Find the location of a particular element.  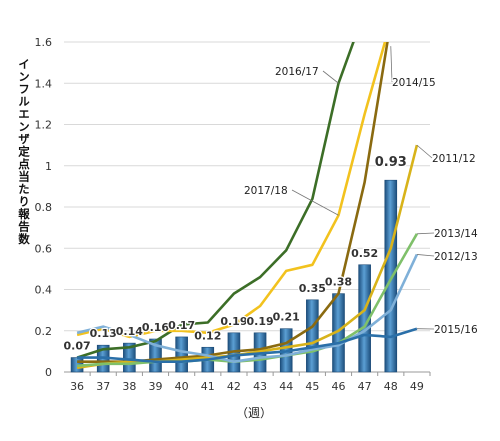

series-label-5: 2012/13 is located at coordinates (456, 257).